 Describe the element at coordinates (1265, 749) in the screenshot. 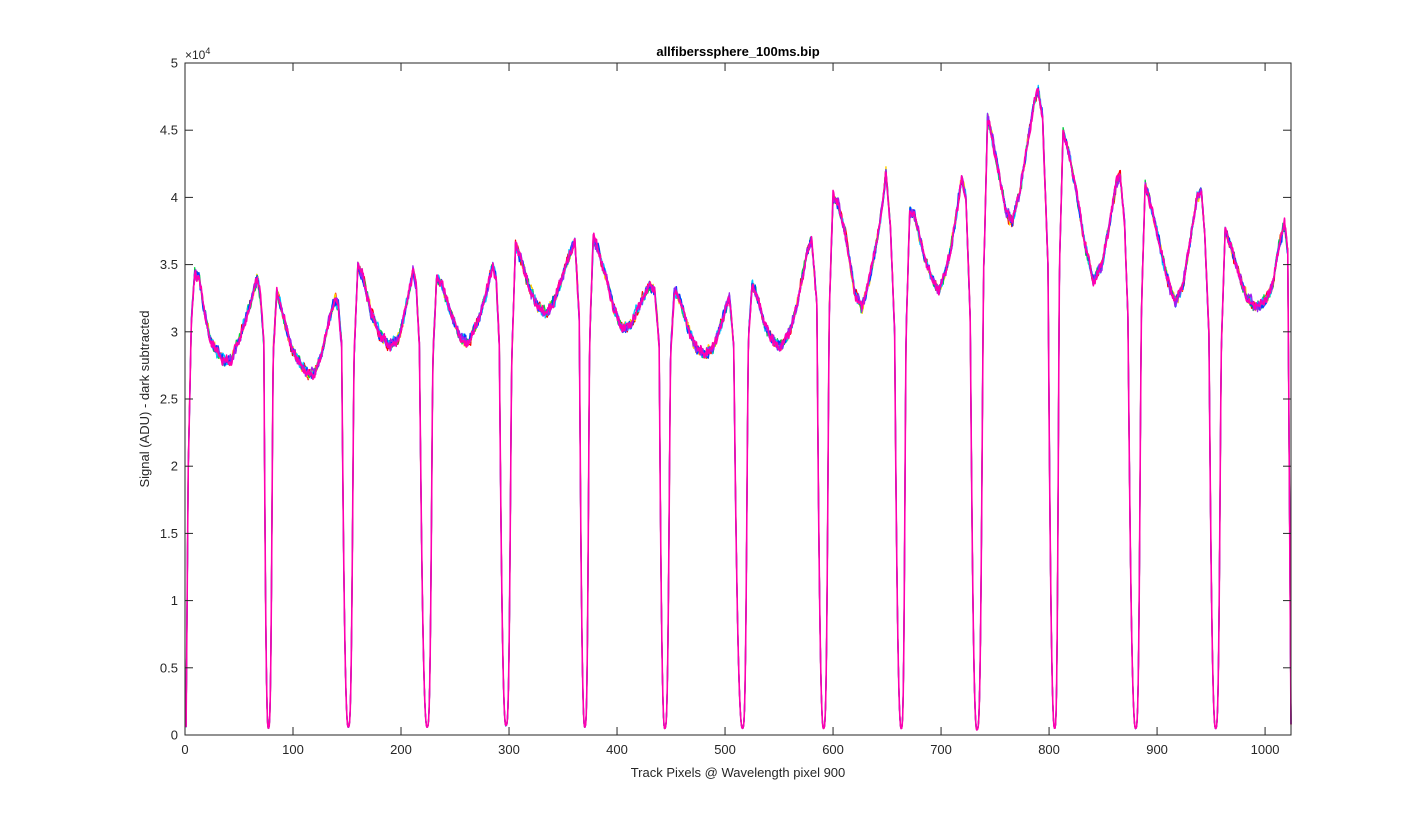

I see `x-tick-label: 1000` at that location.